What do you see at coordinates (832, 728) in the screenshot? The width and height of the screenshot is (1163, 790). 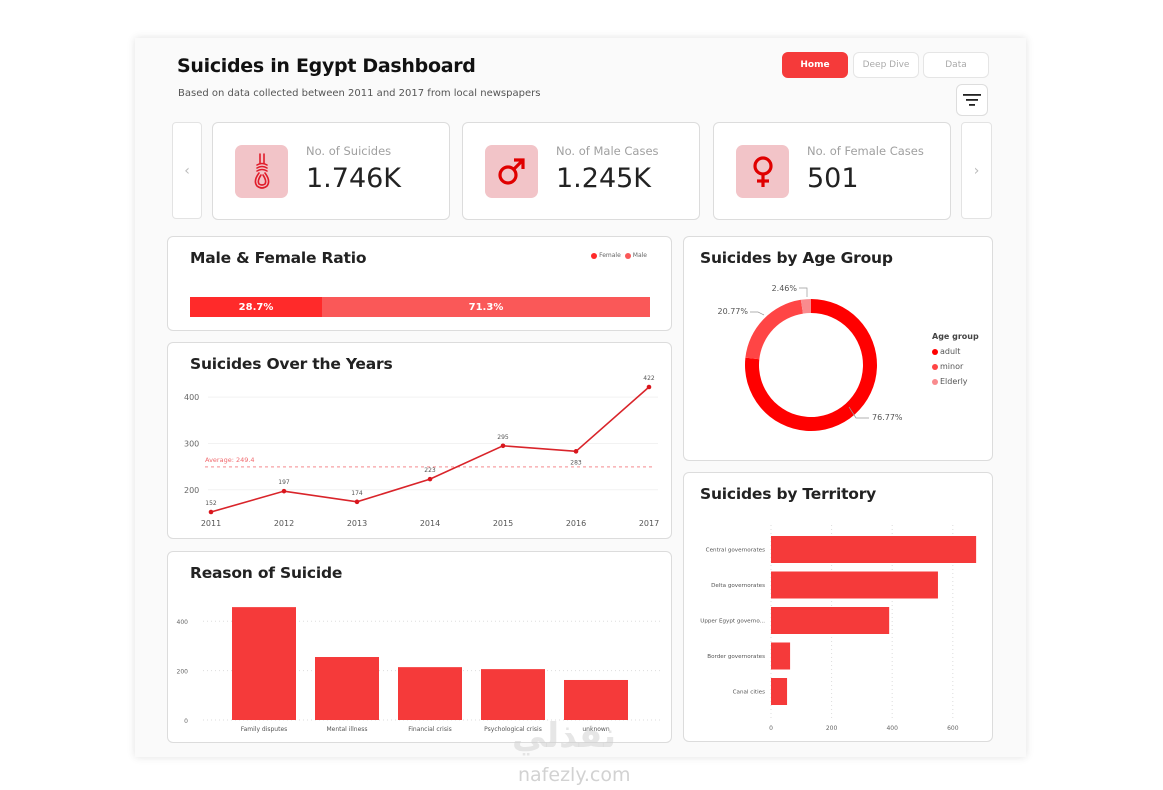 I see `x-tick-label: 200` at bounding box center [832, 728].